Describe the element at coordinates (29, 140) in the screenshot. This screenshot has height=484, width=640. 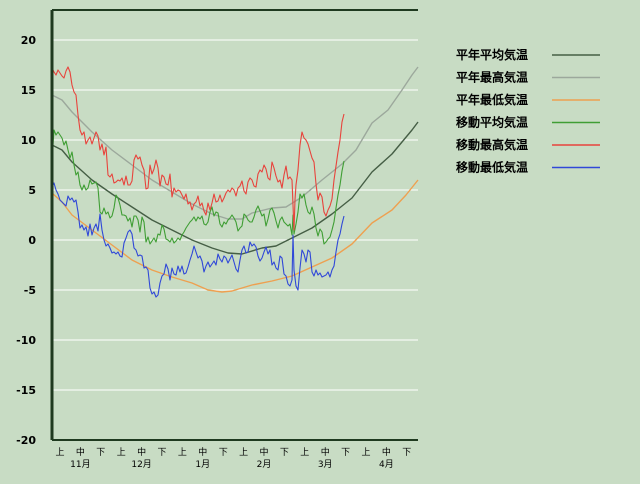
I see `y-tick-label: 10` at that location.